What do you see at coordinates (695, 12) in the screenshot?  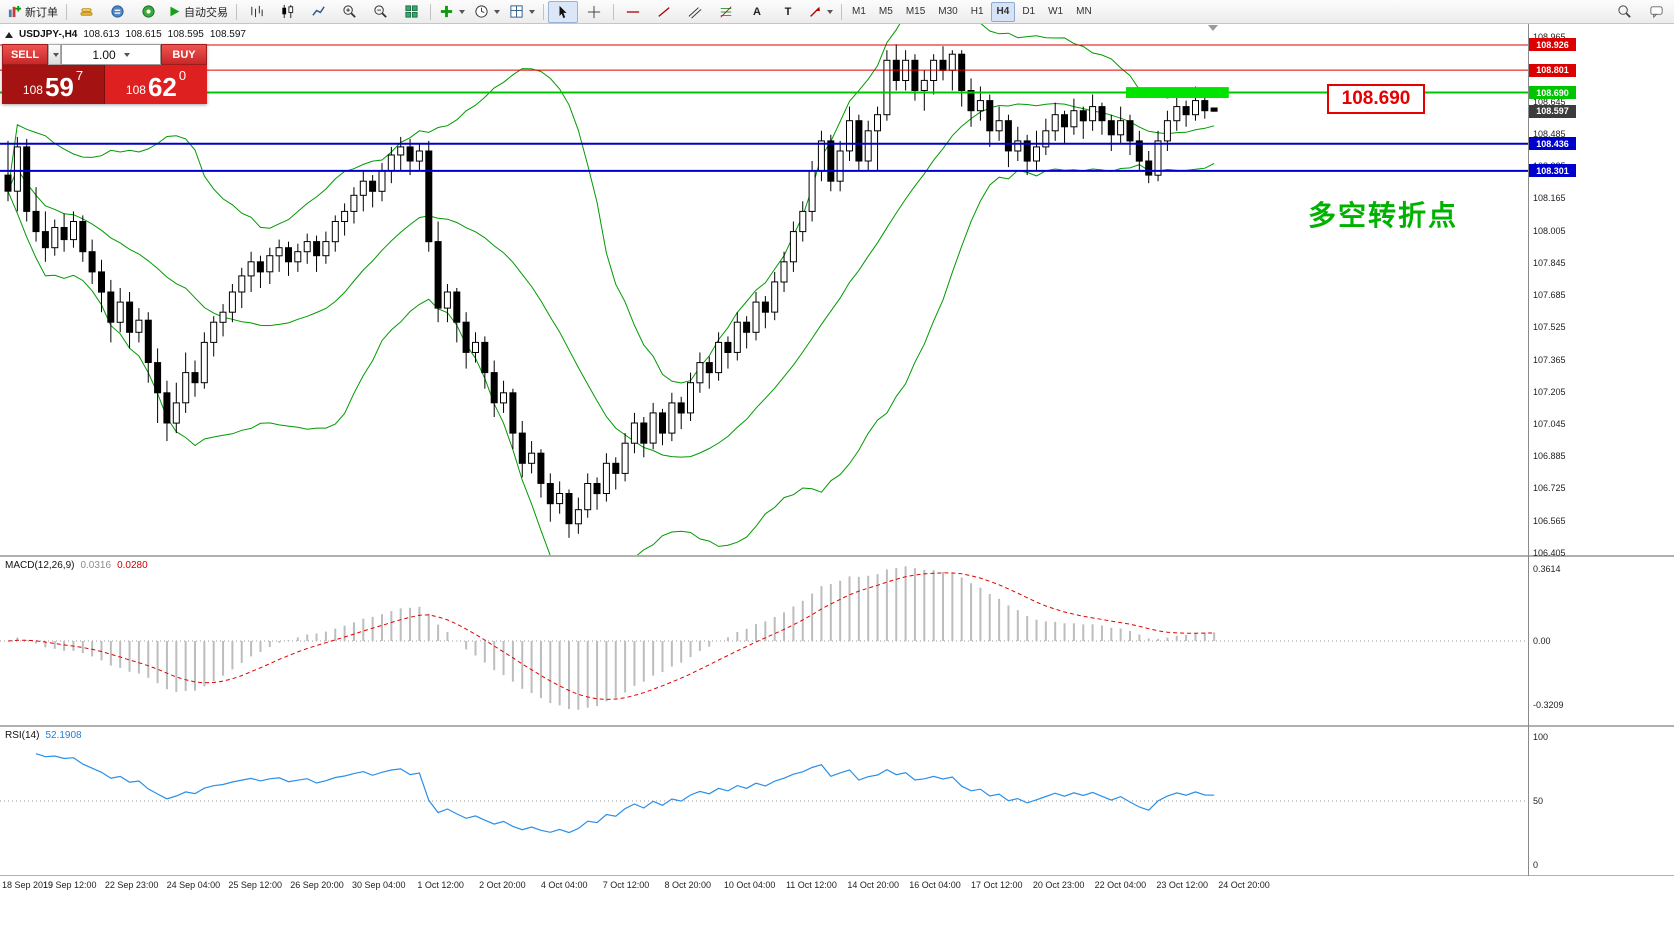 I see `channel-tool-button` at bounding box center [695, 12].